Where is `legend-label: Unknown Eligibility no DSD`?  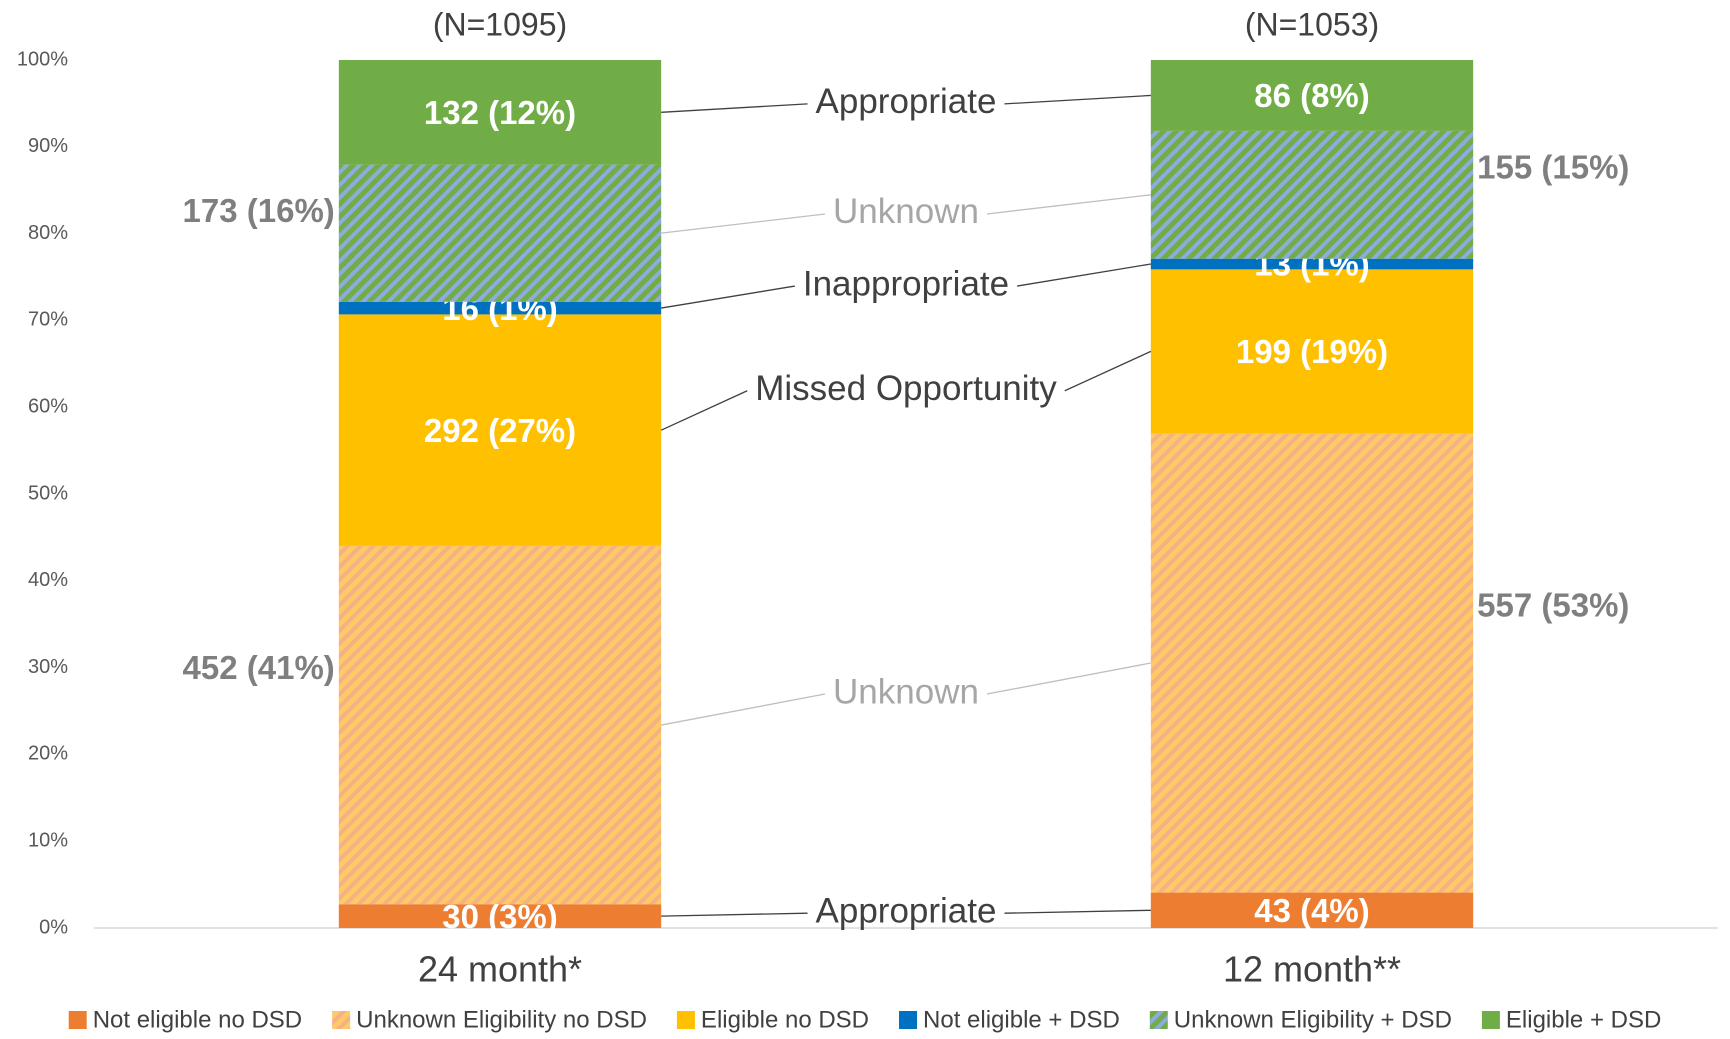 legend-label: Unknown Eligibility no DSD is located at coordinates (501, 1019).